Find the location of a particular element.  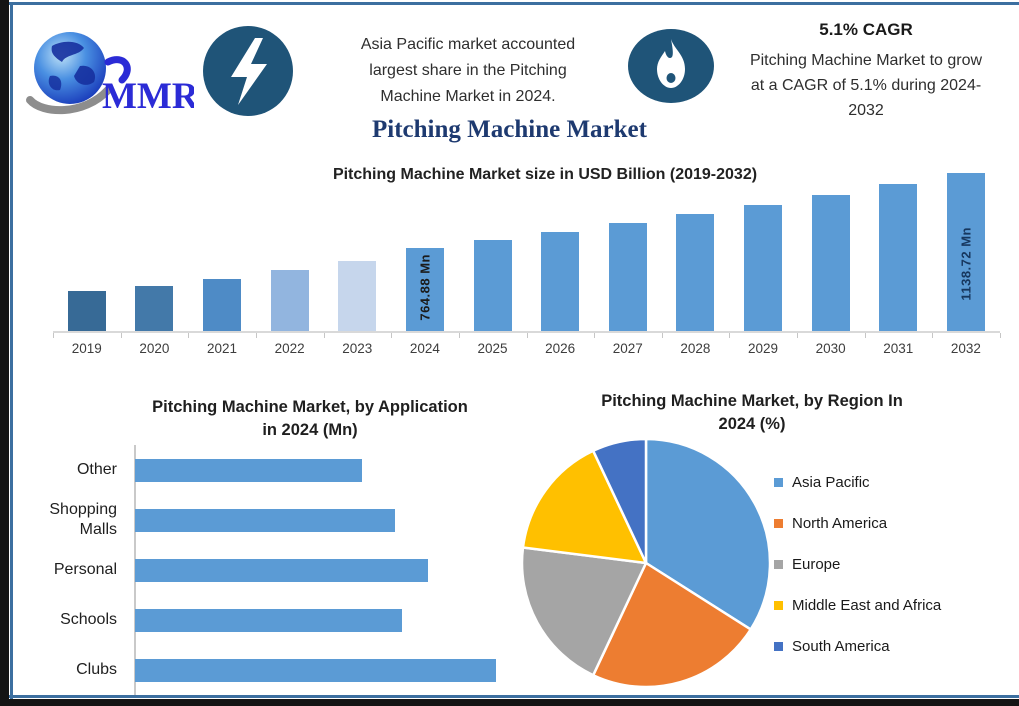

bar-slot-2022 is located at coordinates (290, 245).